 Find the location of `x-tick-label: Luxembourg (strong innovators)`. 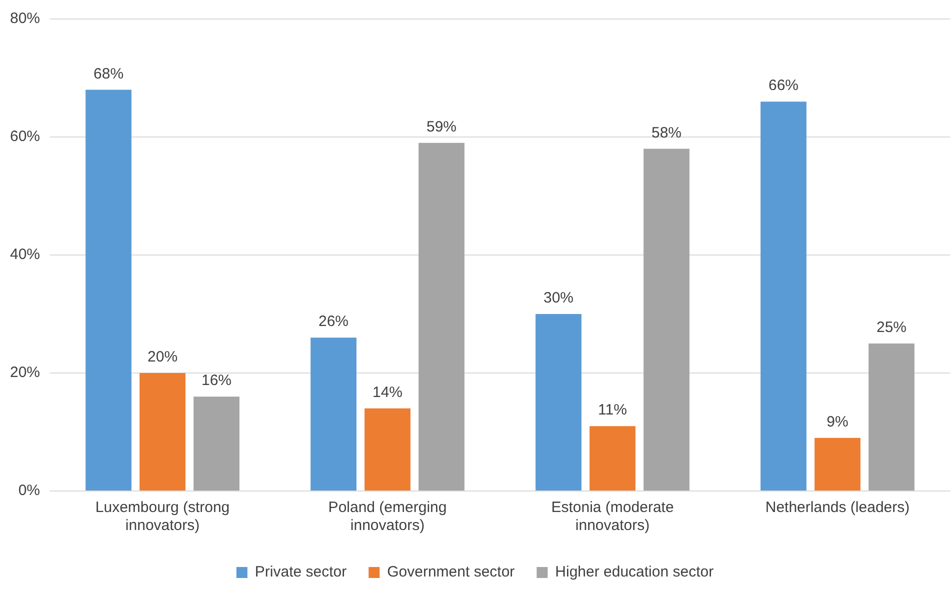

x-tick-label: Luxembourg (strong innovators) is located at coordinates (162, 516).